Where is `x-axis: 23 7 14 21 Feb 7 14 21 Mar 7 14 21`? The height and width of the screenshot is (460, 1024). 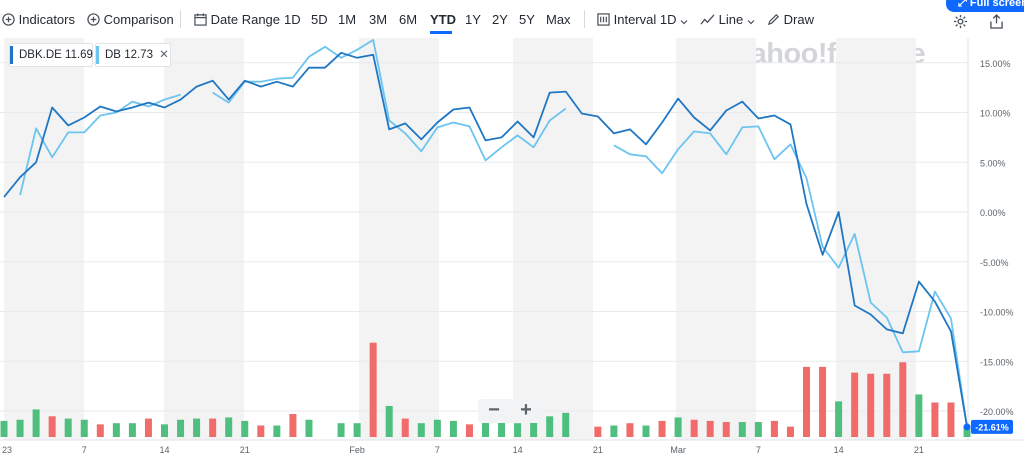 x-axis: 23 7 14 21 Feb 7 14 21 Mar 7 14 21 is located at coordinates (463, 450).